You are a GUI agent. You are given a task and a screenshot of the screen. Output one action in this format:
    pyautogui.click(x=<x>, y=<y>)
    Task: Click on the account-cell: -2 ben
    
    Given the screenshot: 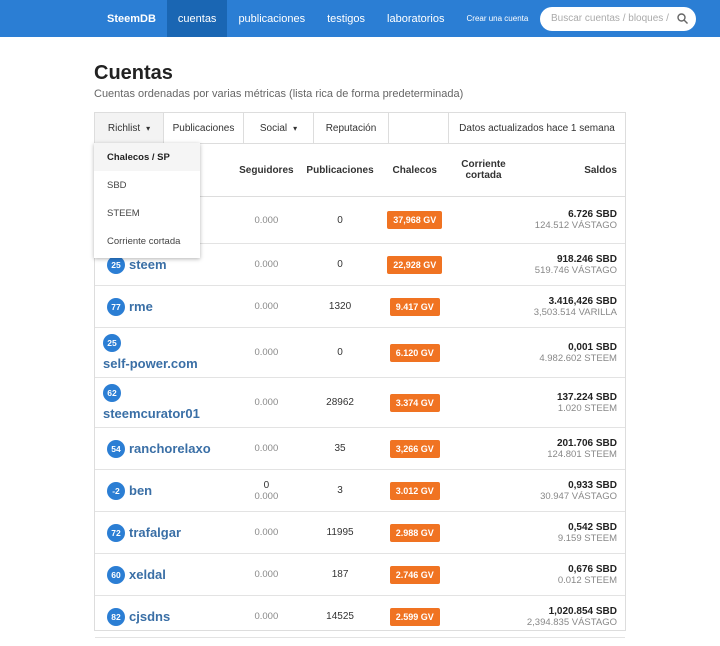 What is the action you would take?
    pyautogui.click(x=162, y=490)
    